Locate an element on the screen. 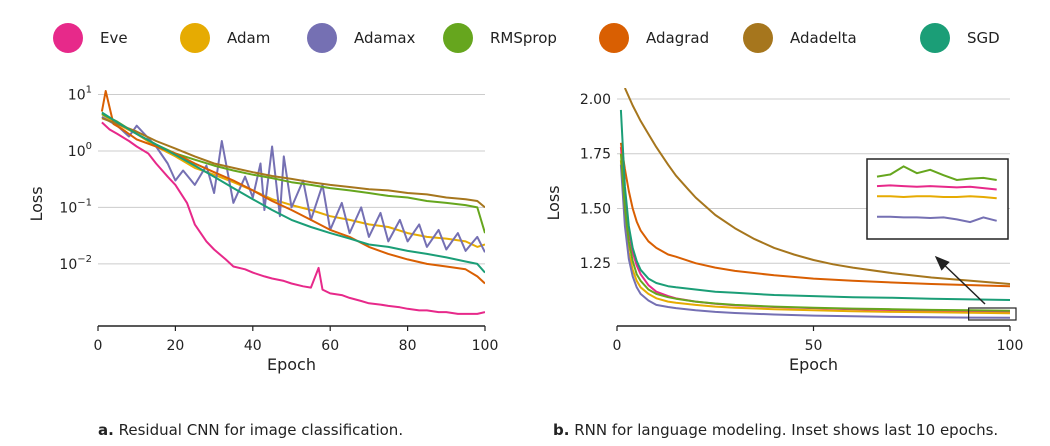 The width and height of the screenshot is (1050, 446). legend-item-adagrad: Adagrad is located at coordinates (654, 38).